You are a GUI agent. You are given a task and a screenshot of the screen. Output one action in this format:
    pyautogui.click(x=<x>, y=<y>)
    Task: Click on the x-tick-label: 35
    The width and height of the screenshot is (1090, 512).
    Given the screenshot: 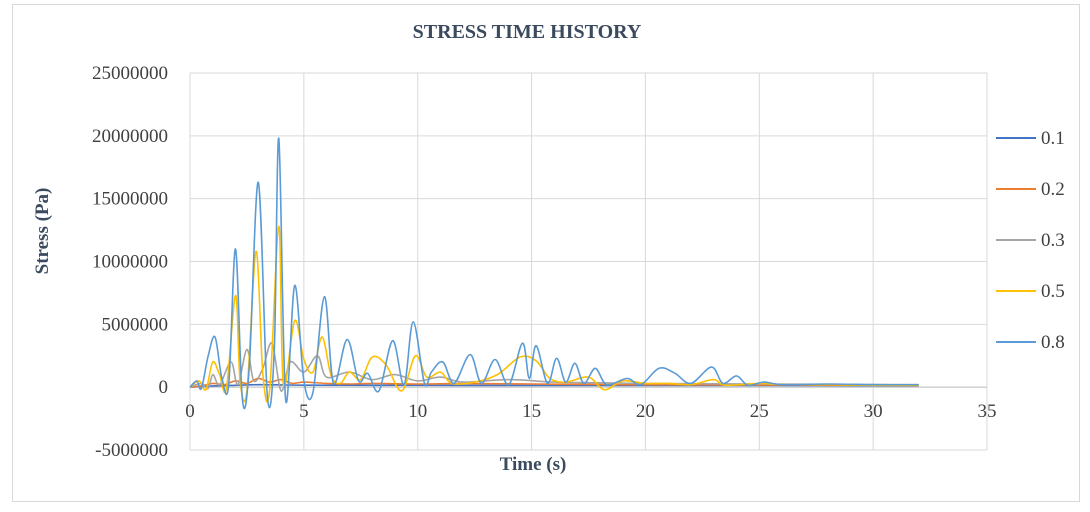 What is the action you would take?
    pyautogui.click(x=987, y=411)
    